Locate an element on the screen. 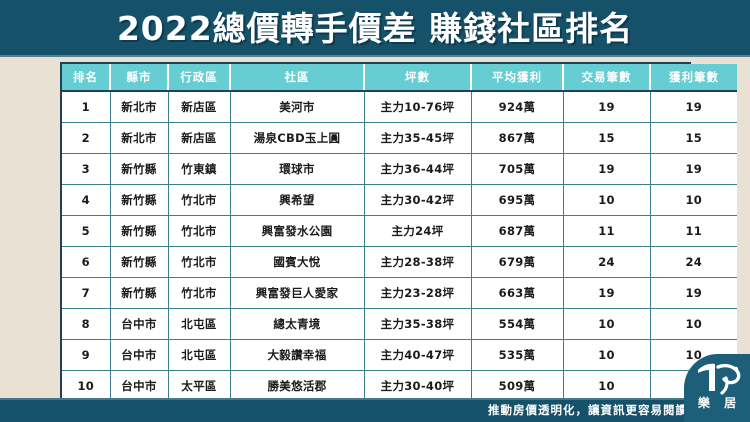 The width and height of the screenshot is (750, 422). cell-ping: 主力23-28坪 is located at coordinates (418, 293).